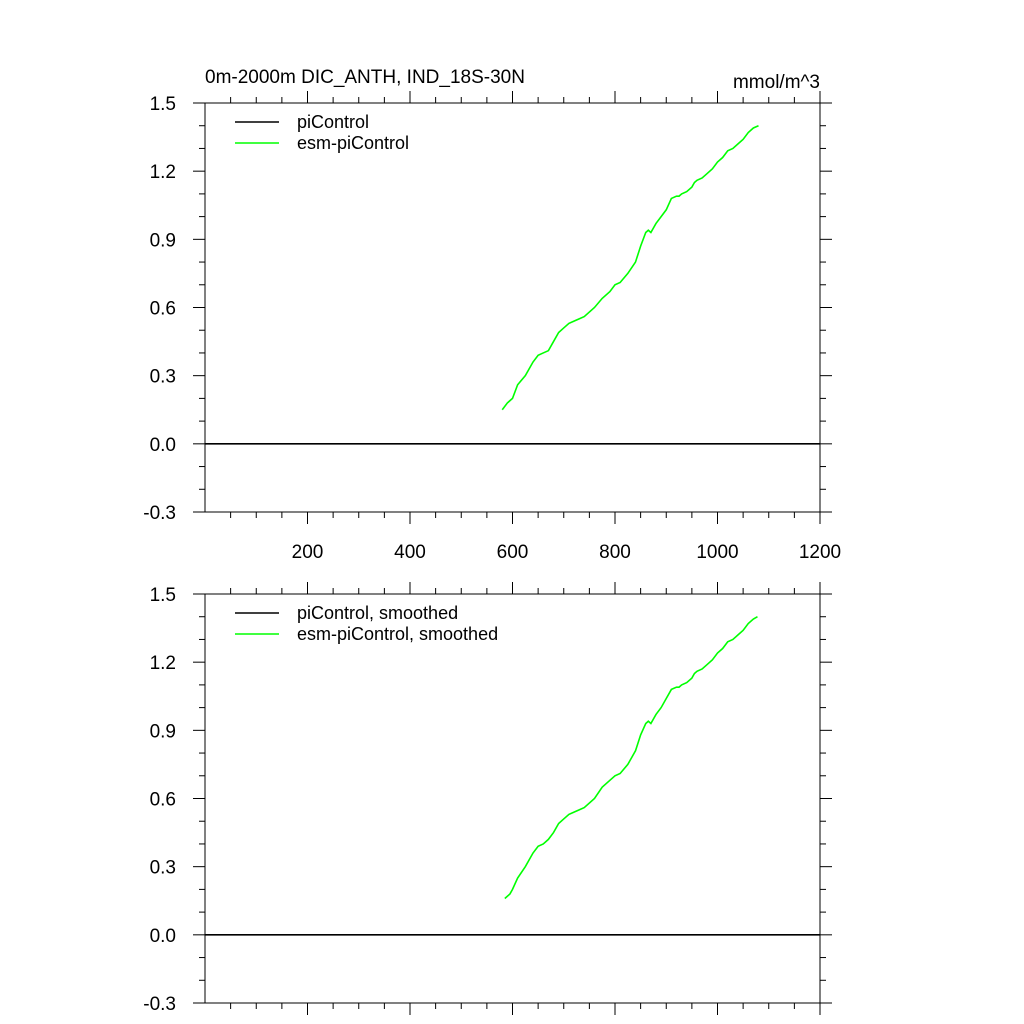  I want to click on legend-label-1: esm-piControl, so click(353, 143).